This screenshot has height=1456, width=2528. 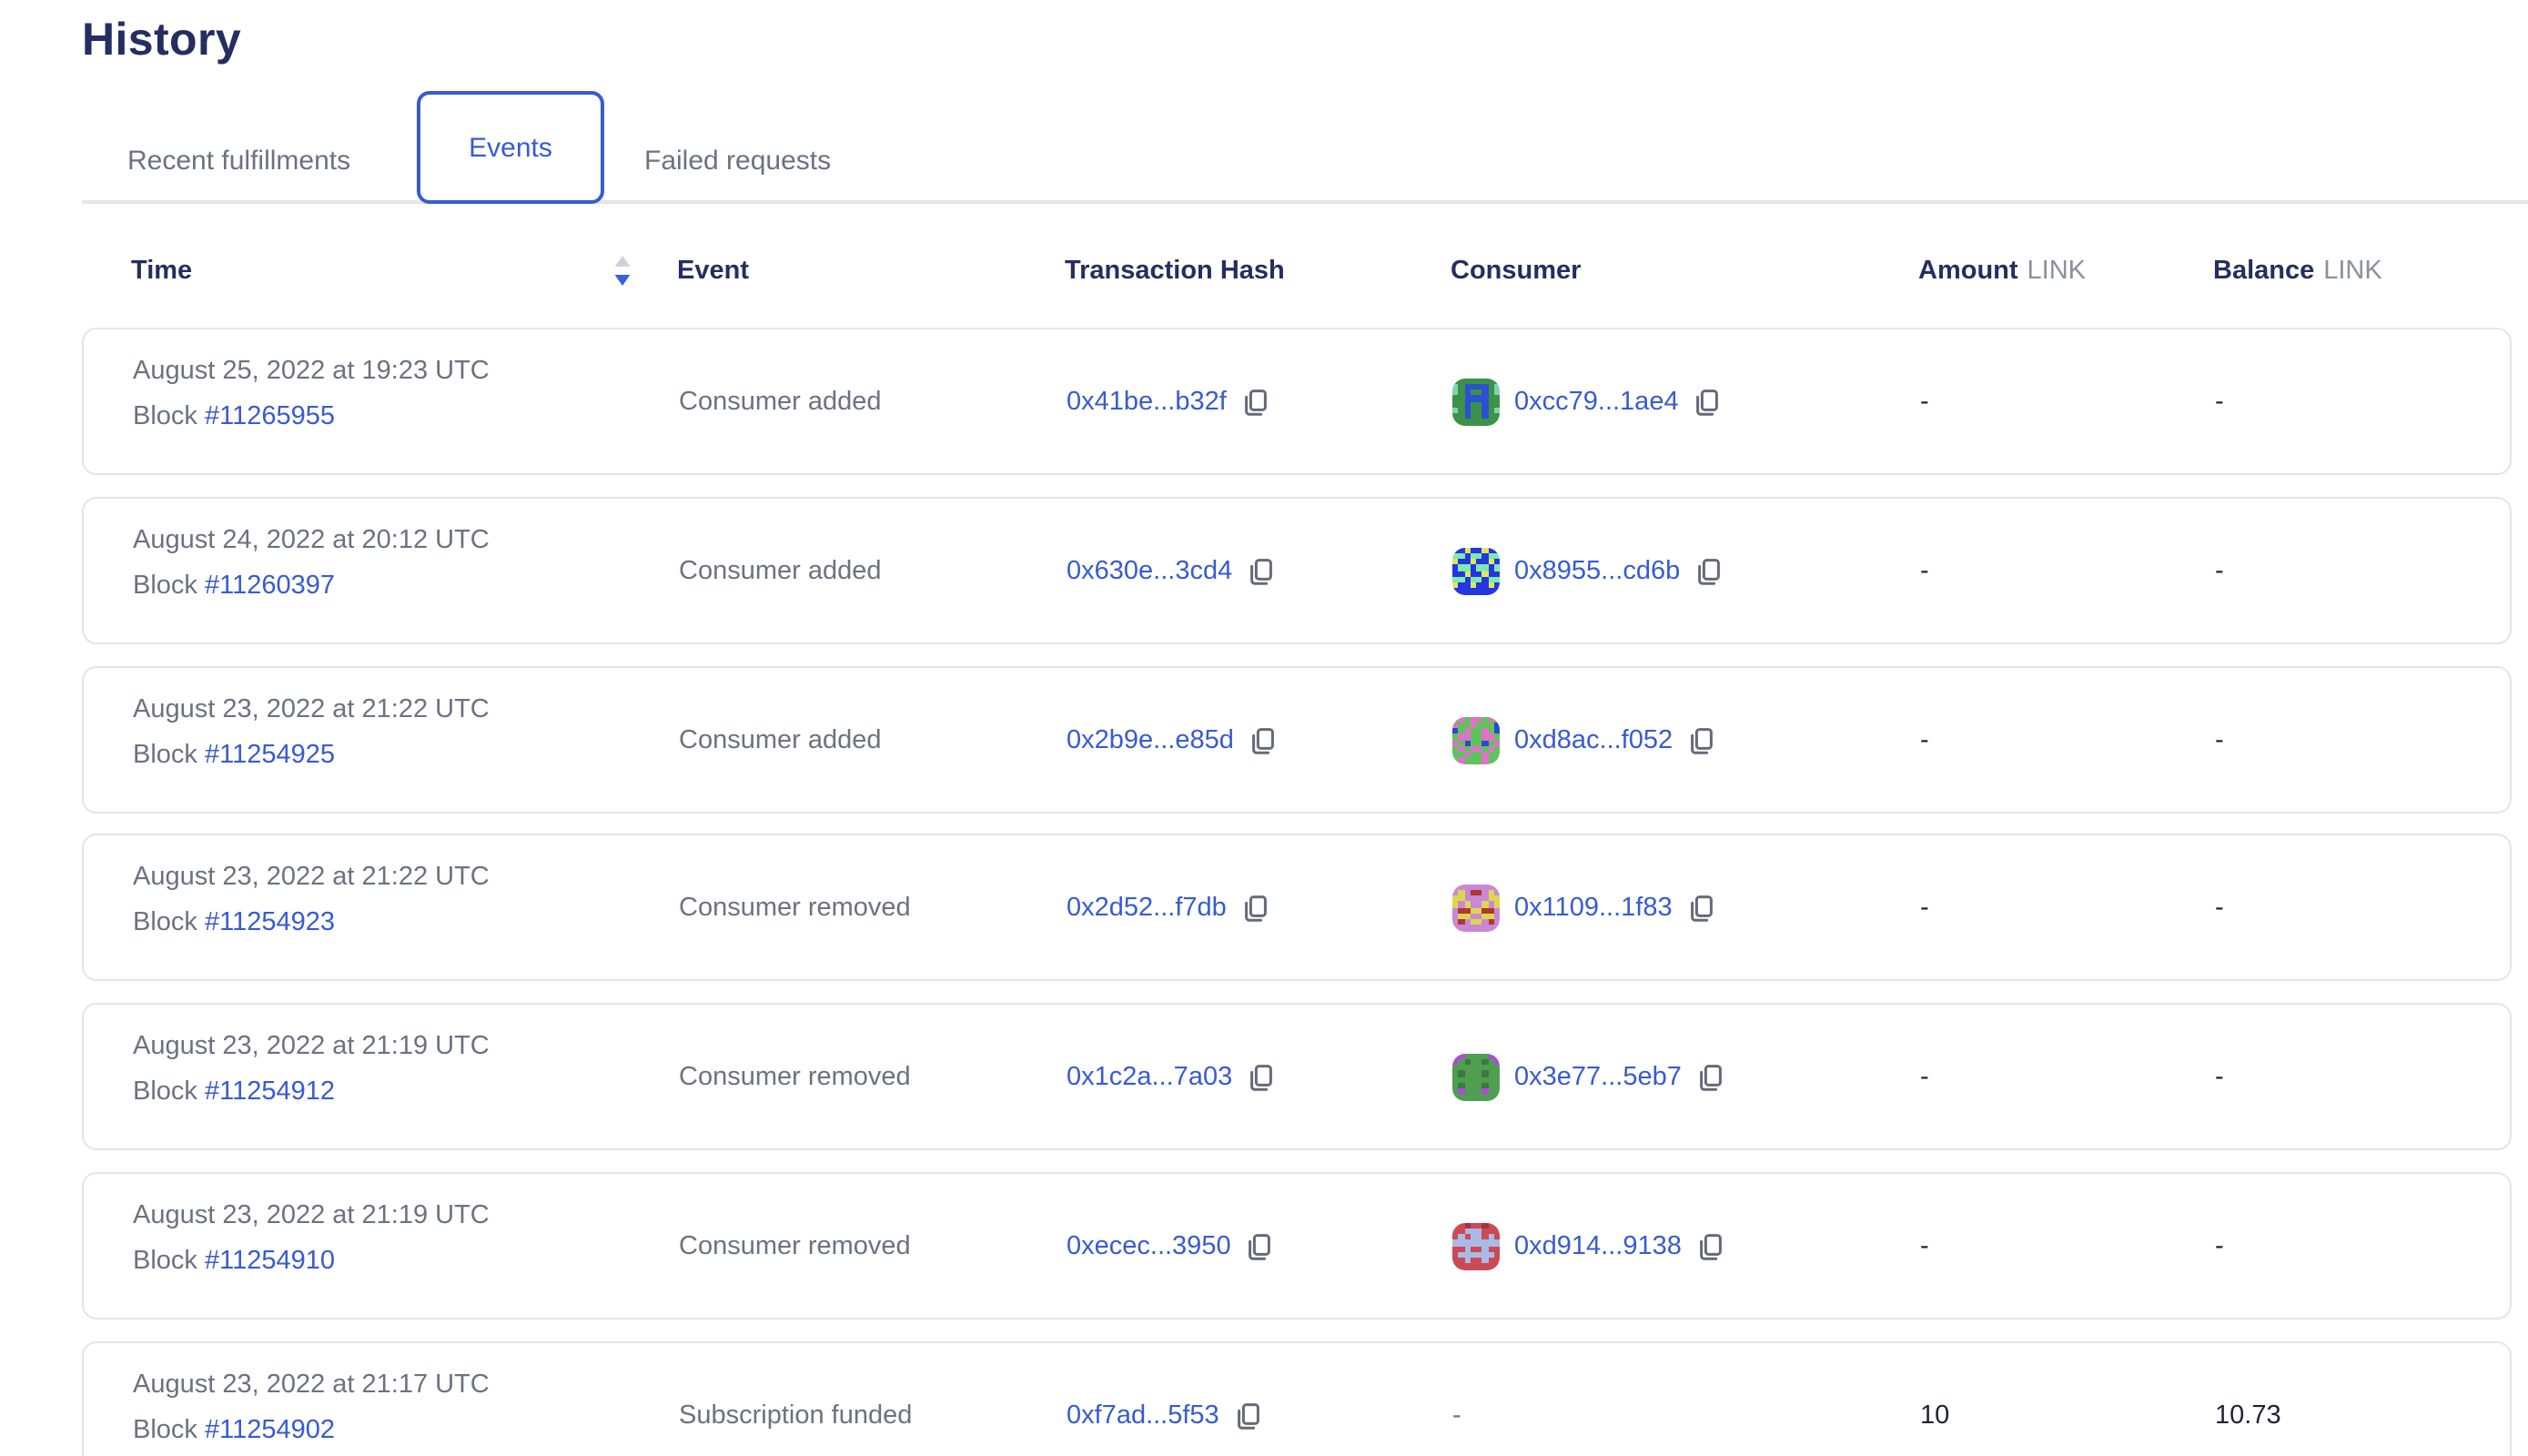 What do you see at coordinates (270, 1261) in the screenshot?
I see `block-number-link: #11254910` at bounding box center [270, 1261].